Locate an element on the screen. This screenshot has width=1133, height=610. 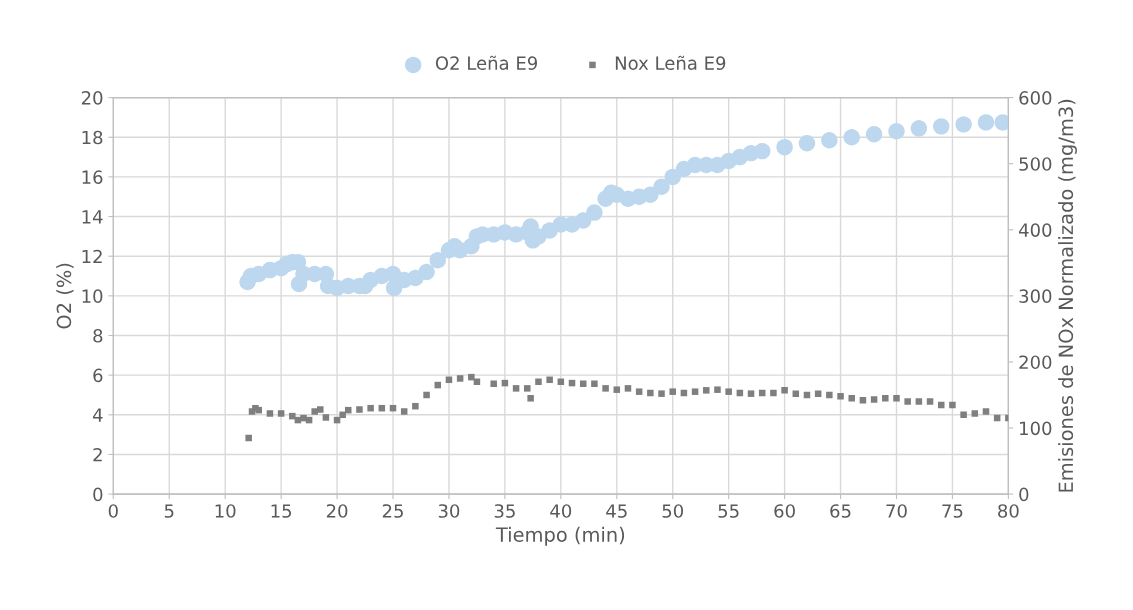
y-tick-label: 20 is located at coordinates (92, 98).